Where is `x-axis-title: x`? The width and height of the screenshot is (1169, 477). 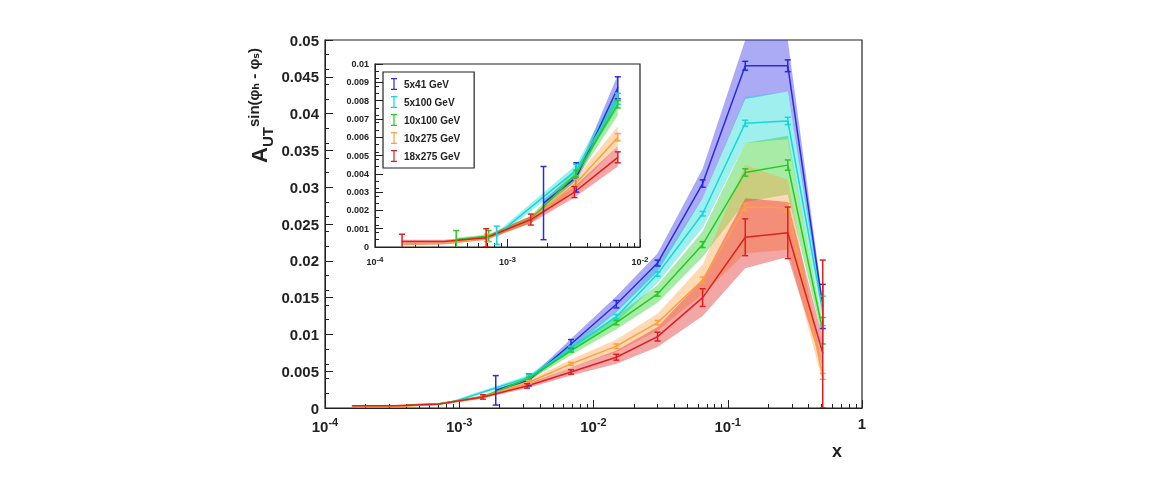 x-axis-title: x is located at coordinates (837, 451).